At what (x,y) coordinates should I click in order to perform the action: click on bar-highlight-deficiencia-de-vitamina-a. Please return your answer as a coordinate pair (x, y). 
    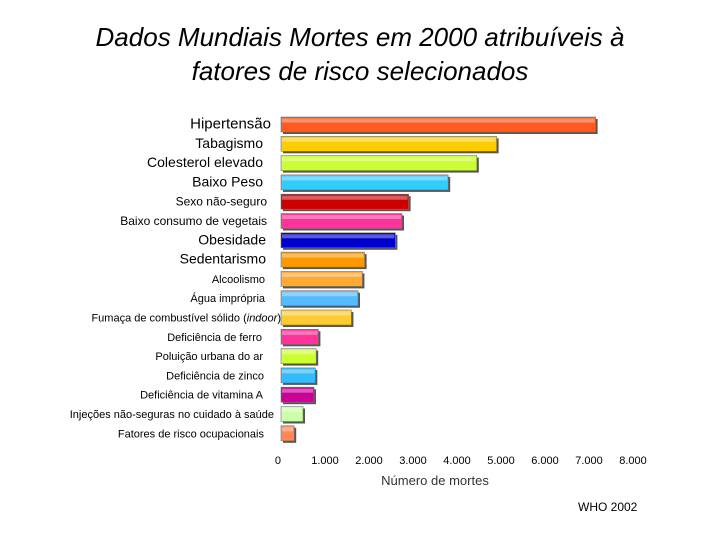
    Looking at the image, I should click on (297, 390).